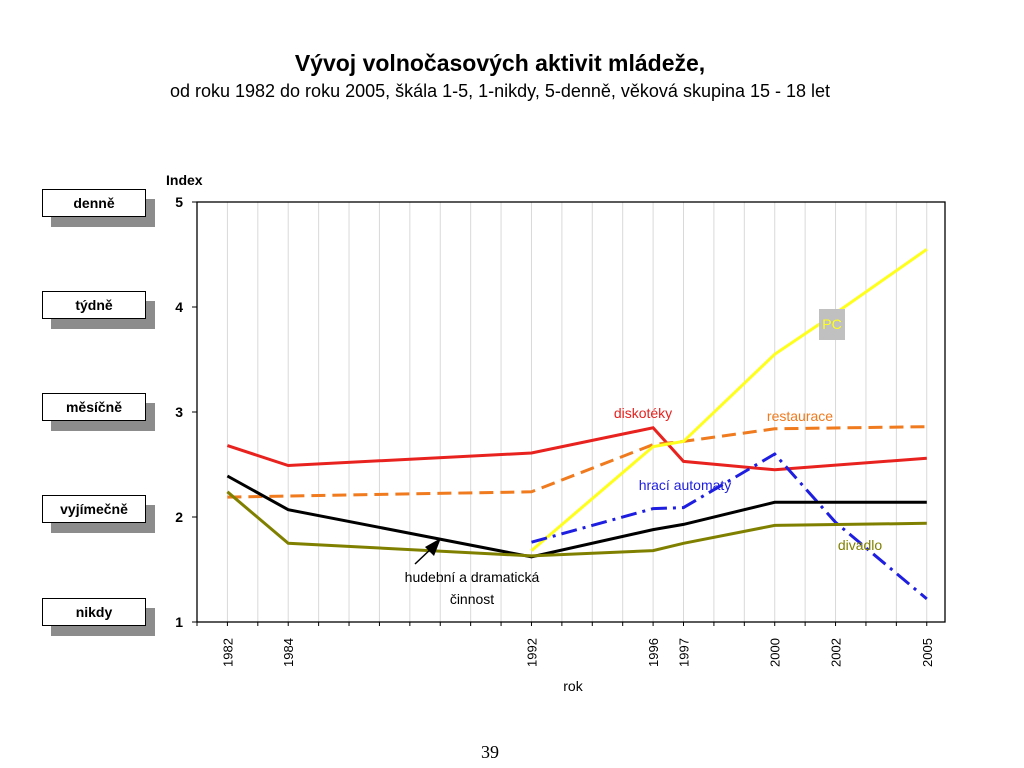 The height and width of the screenshot is (768, 1024). I want to click on y-tick-label: 1, so click(179, 622).